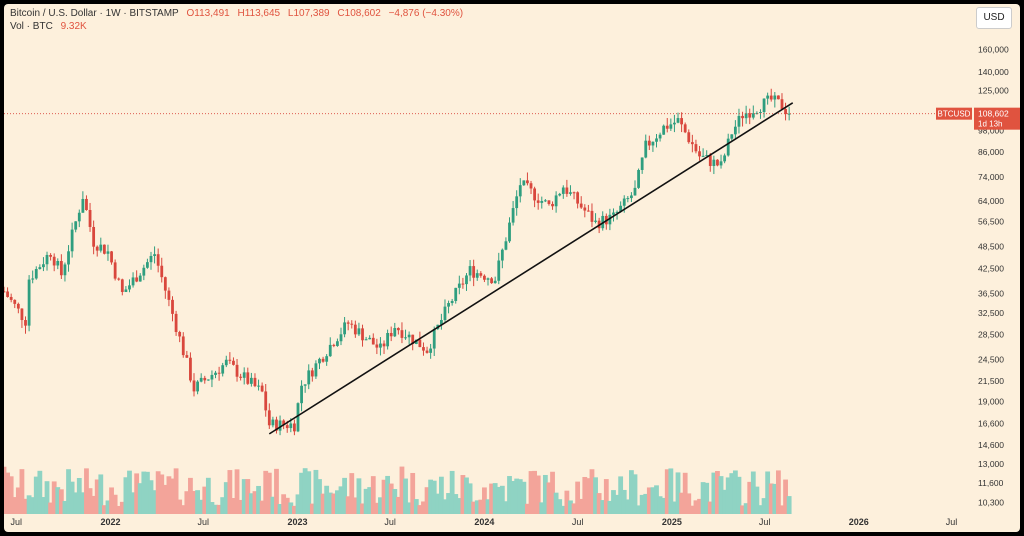 The width and height of the screenshot is (1024, 536). I want to click on y-tick-label: 32,500, so click(991, 313).